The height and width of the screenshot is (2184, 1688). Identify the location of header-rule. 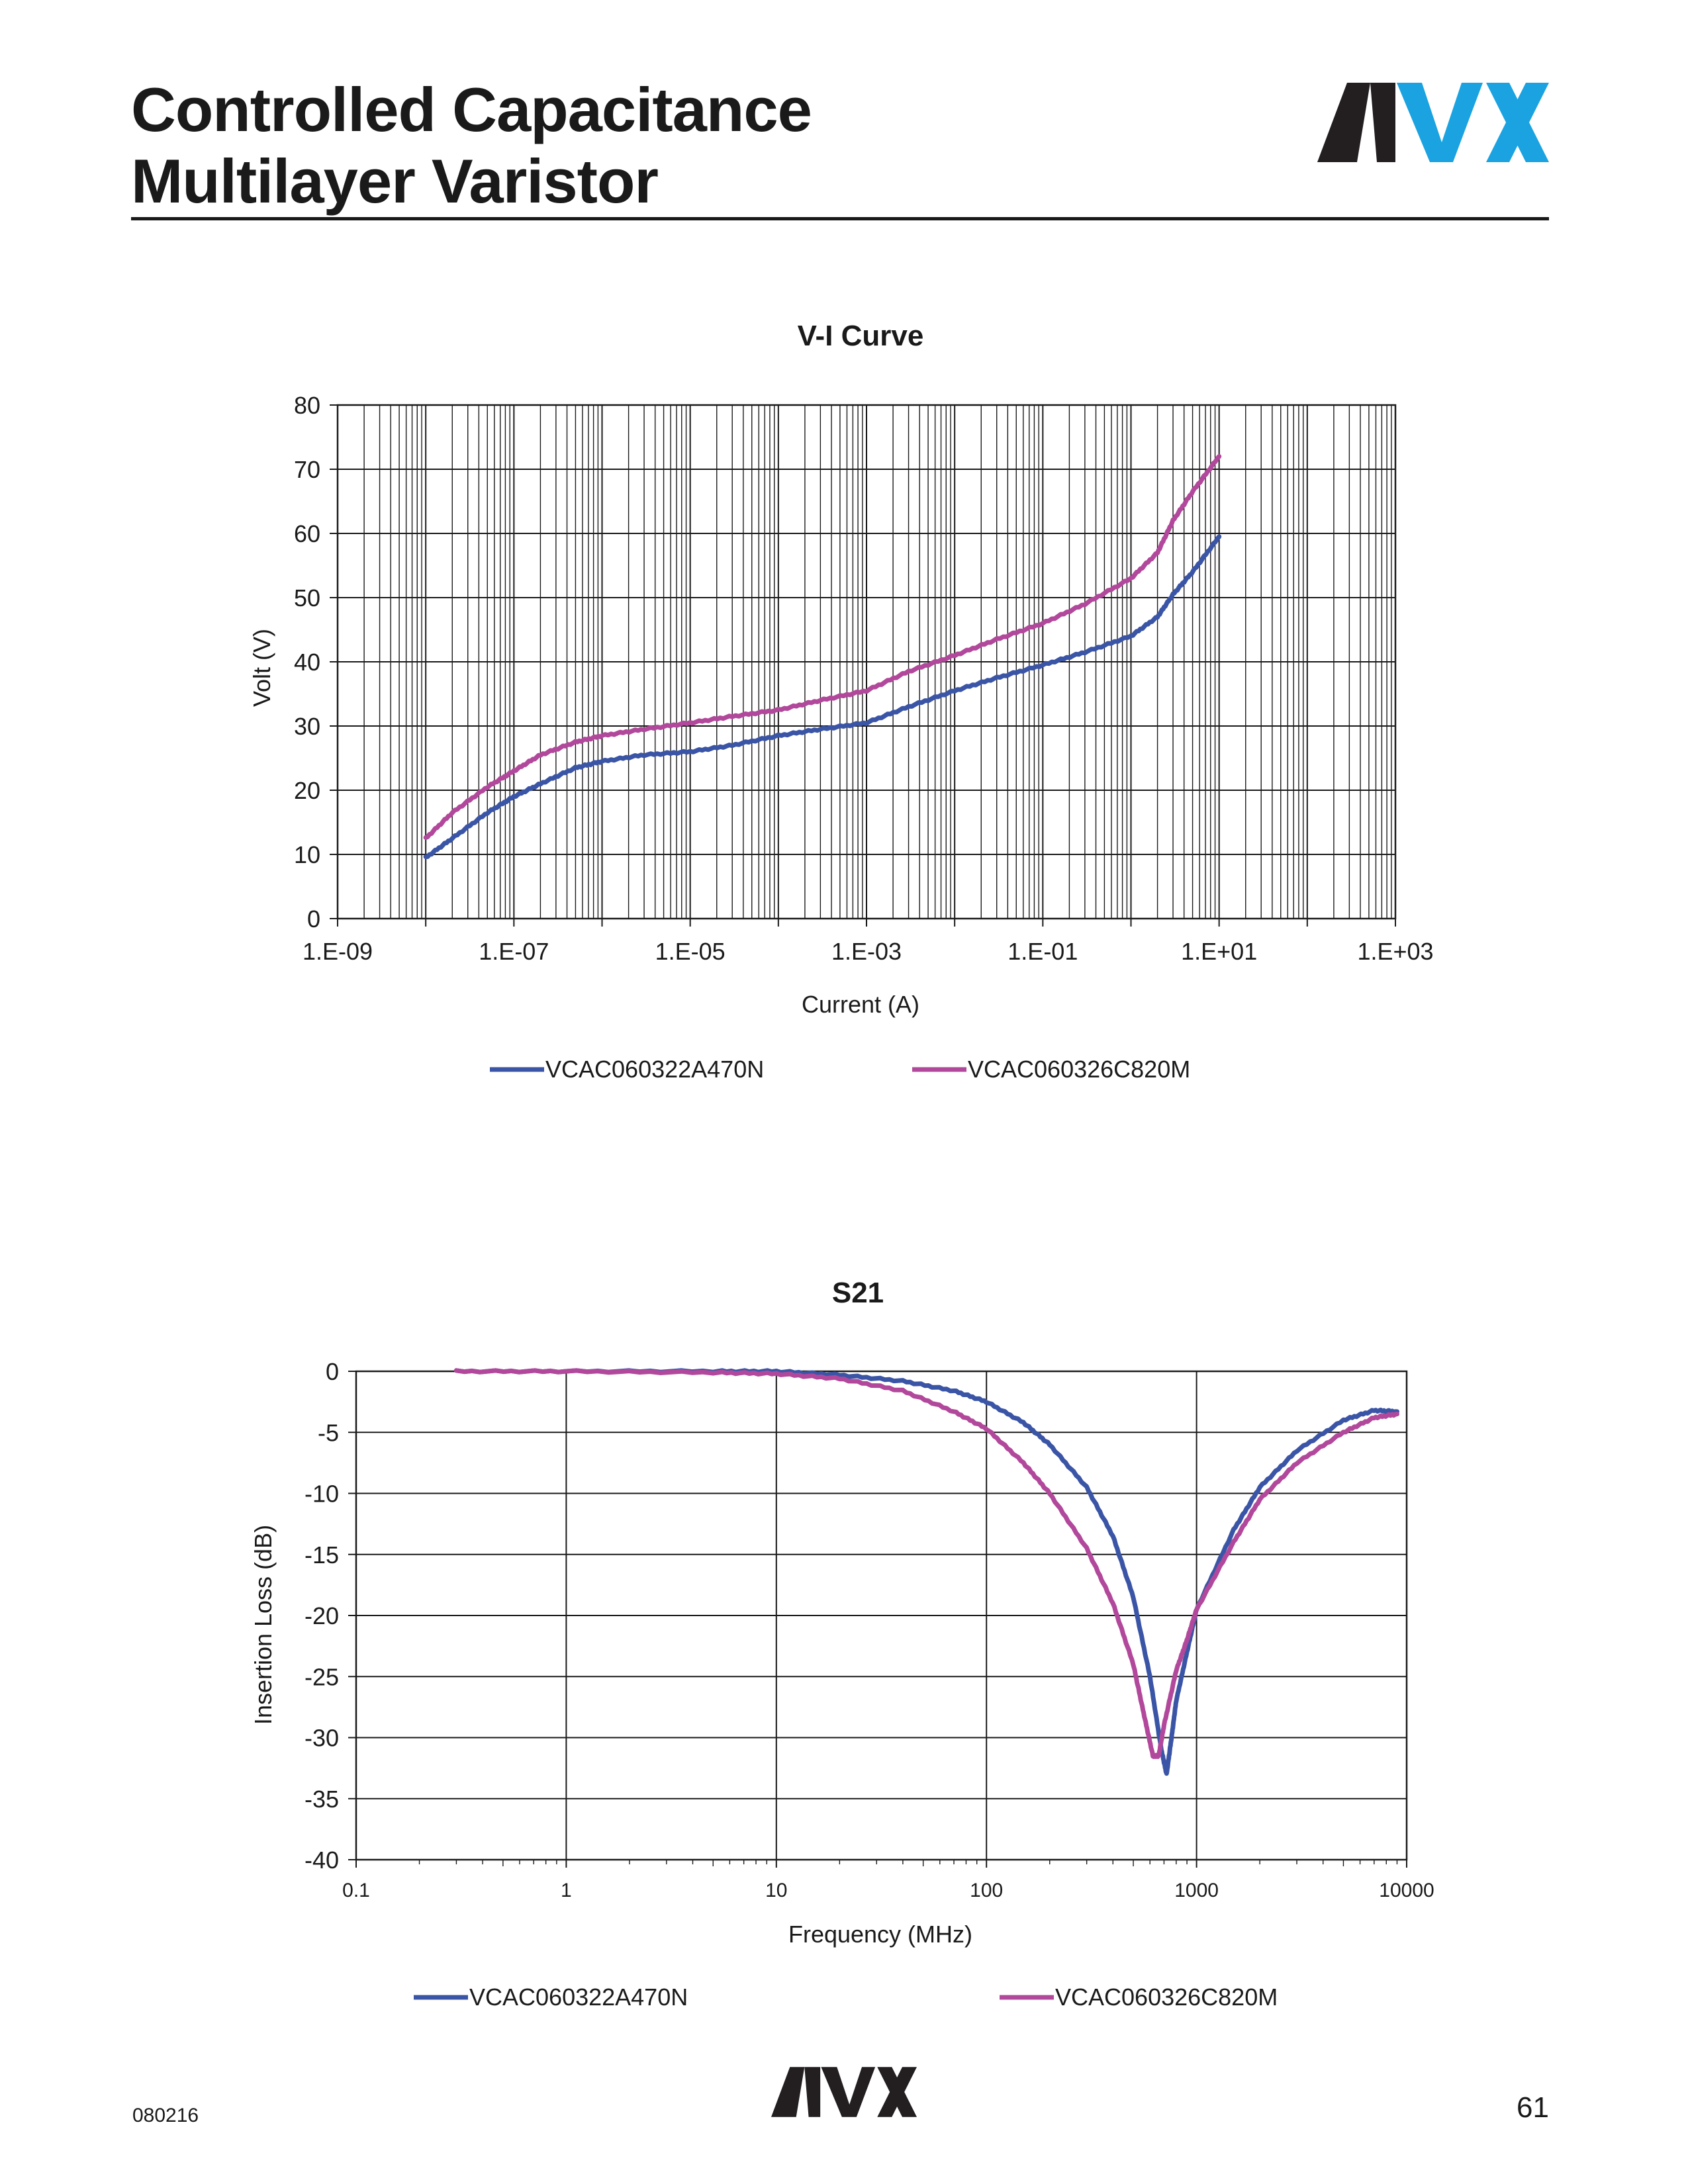
(840, 219).